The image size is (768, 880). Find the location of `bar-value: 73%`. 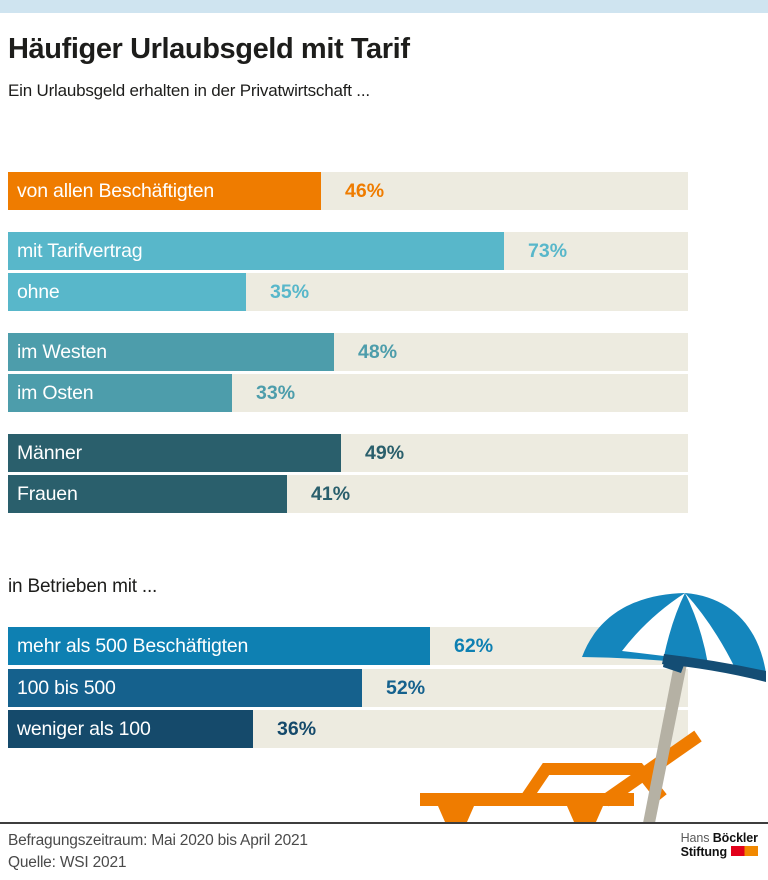

bar-value: 73% is located at coordinates (548, 250).